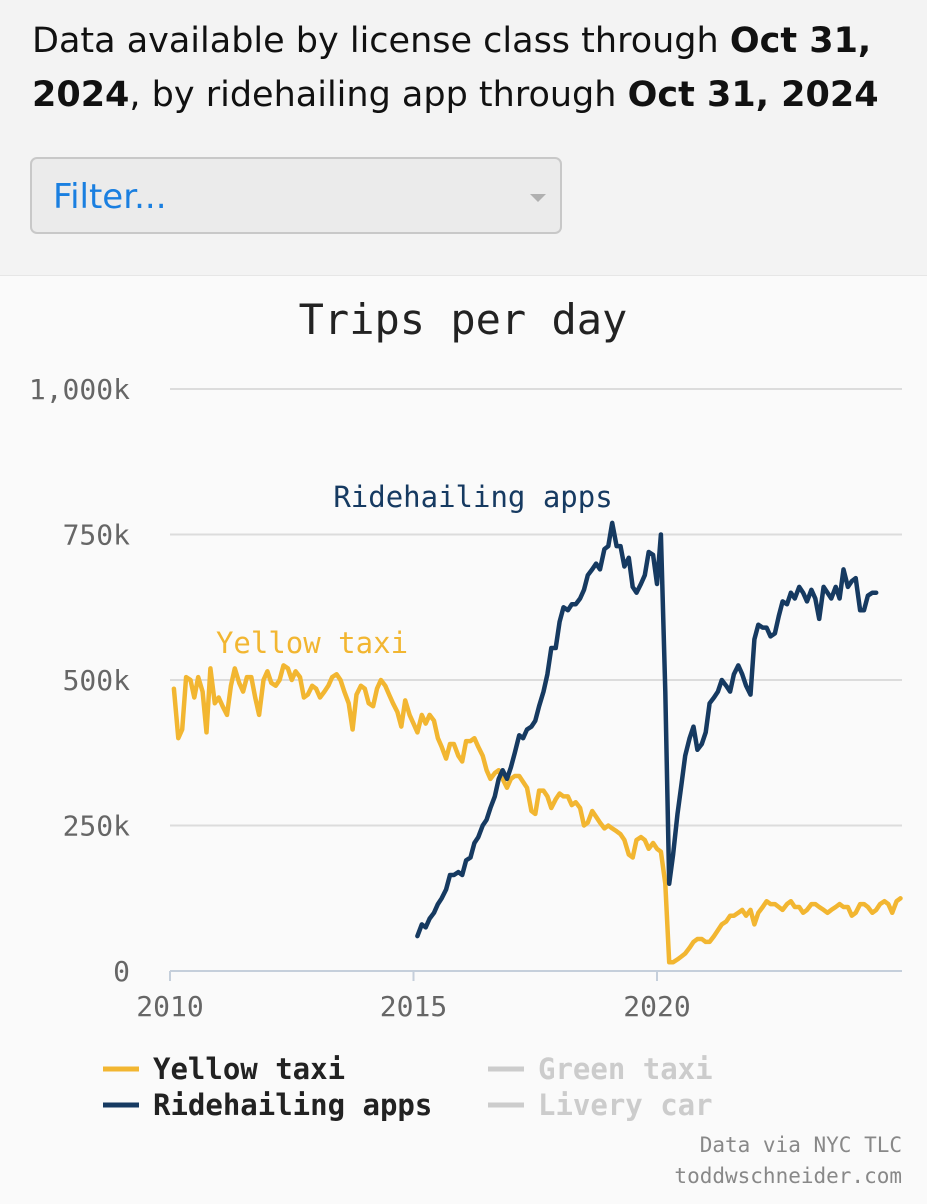 Image resolution: width=927 pixels, height=1204 pixels. What do you see at coordinates (753, 95) in the screenshot?
I see `ridehailing-app-date: Oct 31, 2024` at bounding box center [753, 95].